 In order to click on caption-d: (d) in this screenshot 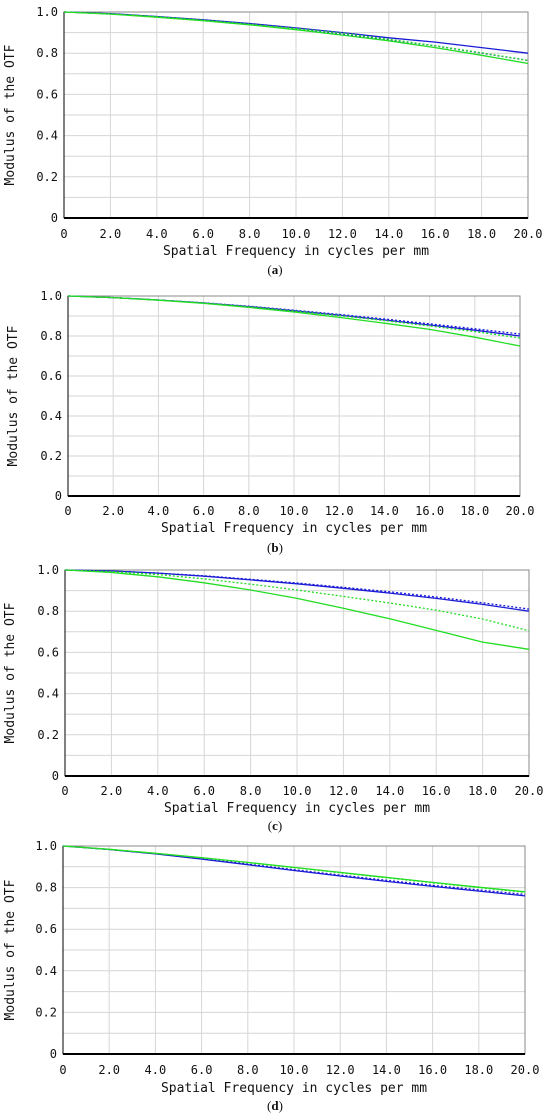, I will do `click(275, 1105)`.